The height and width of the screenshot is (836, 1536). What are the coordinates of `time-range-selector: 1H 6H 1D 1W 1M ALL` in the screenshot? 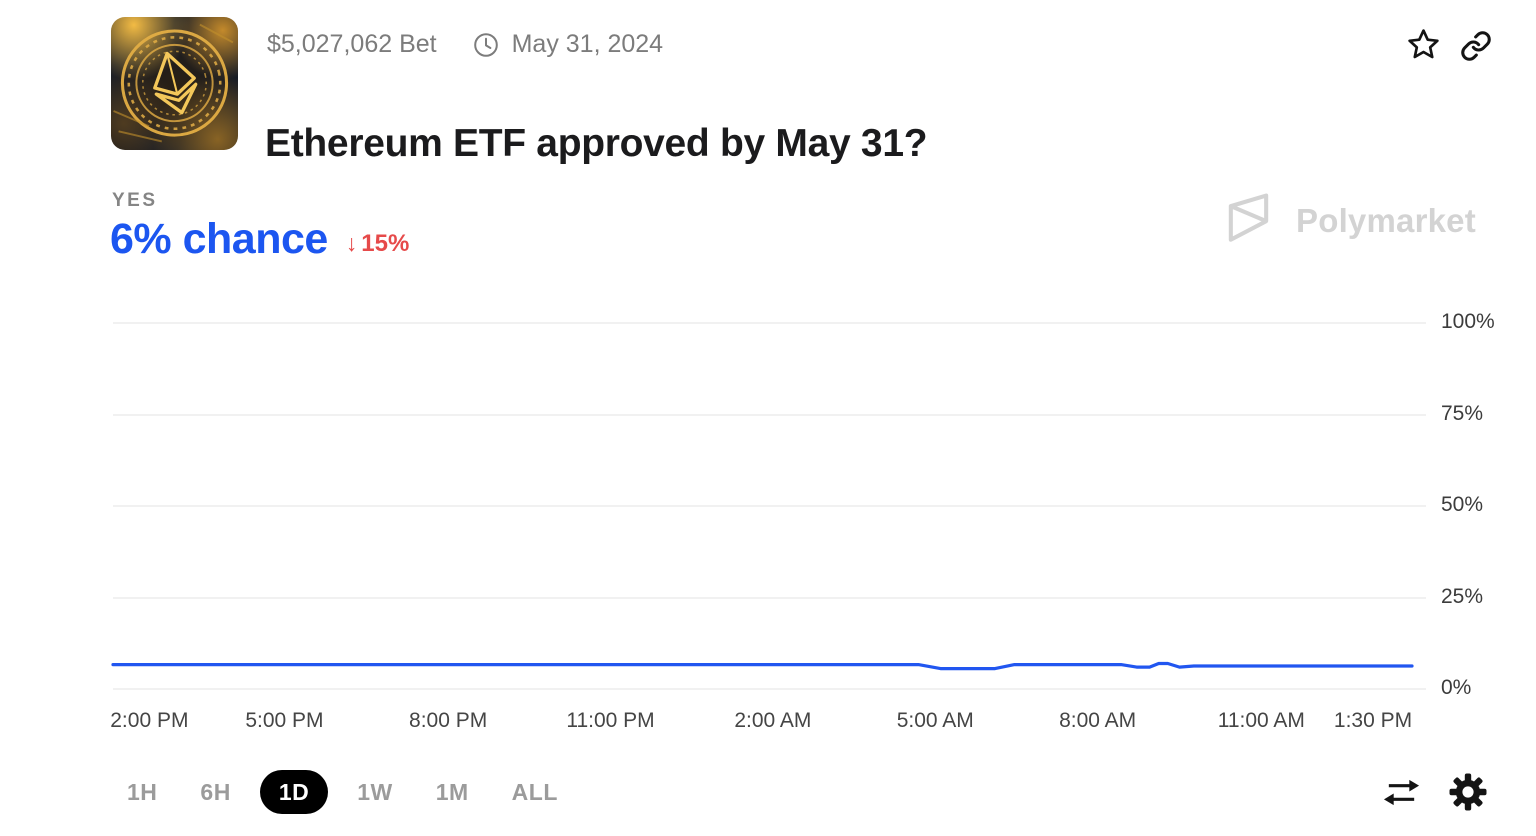 It's located at (342, 792).